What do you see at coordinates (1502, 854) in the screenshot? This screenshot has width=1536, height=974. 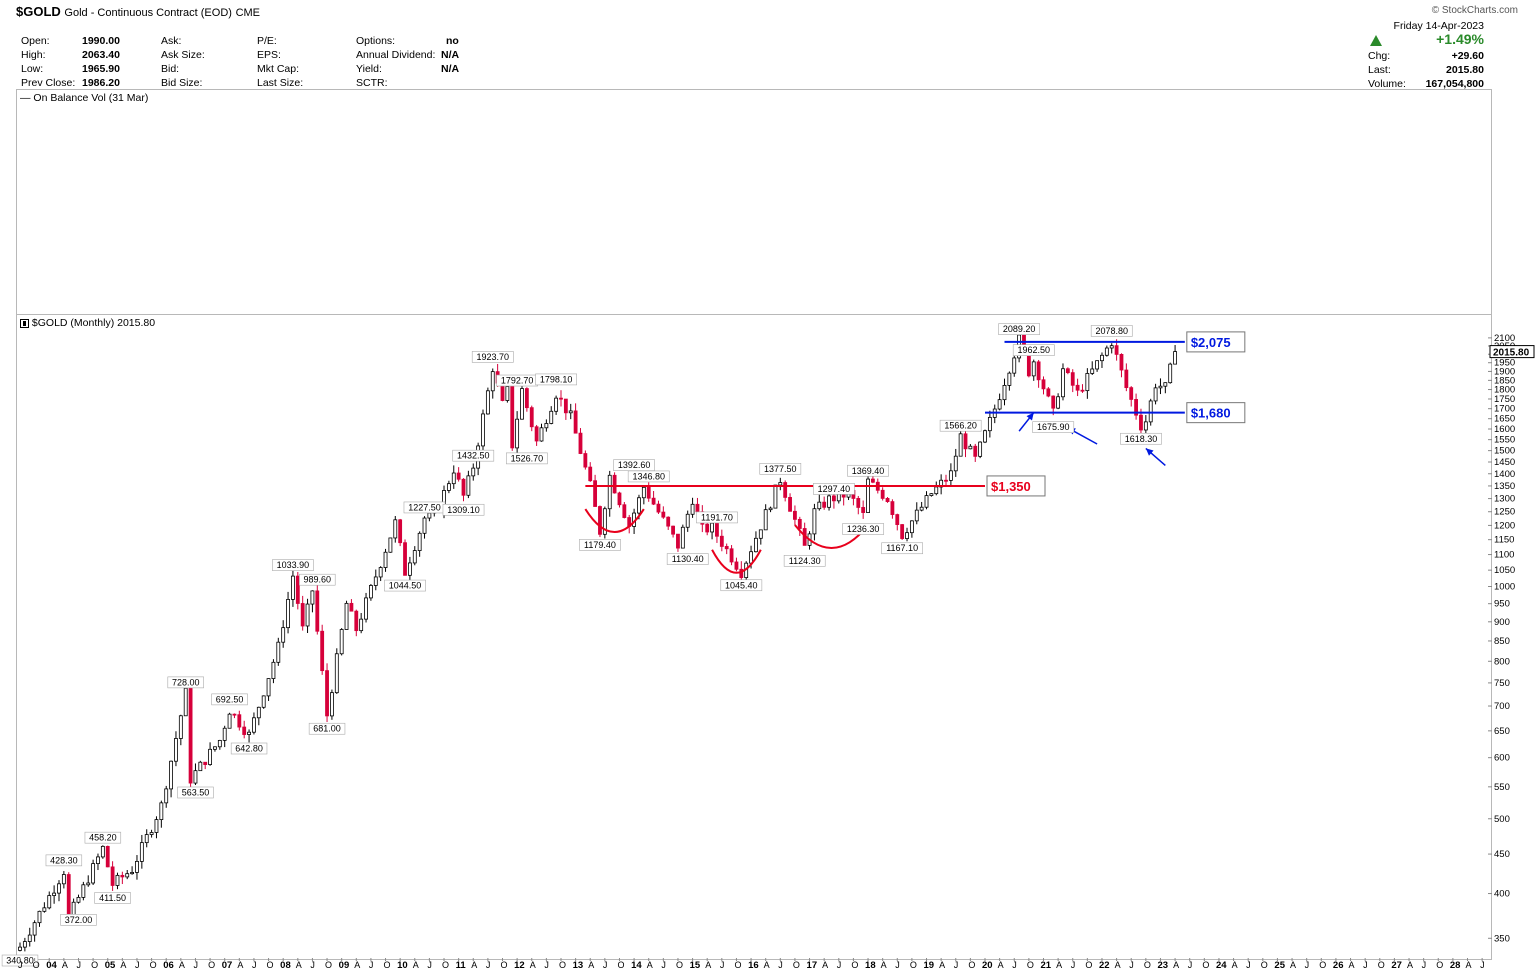 I see `y-tick-label: 450` at bounding box center [1502, 854].